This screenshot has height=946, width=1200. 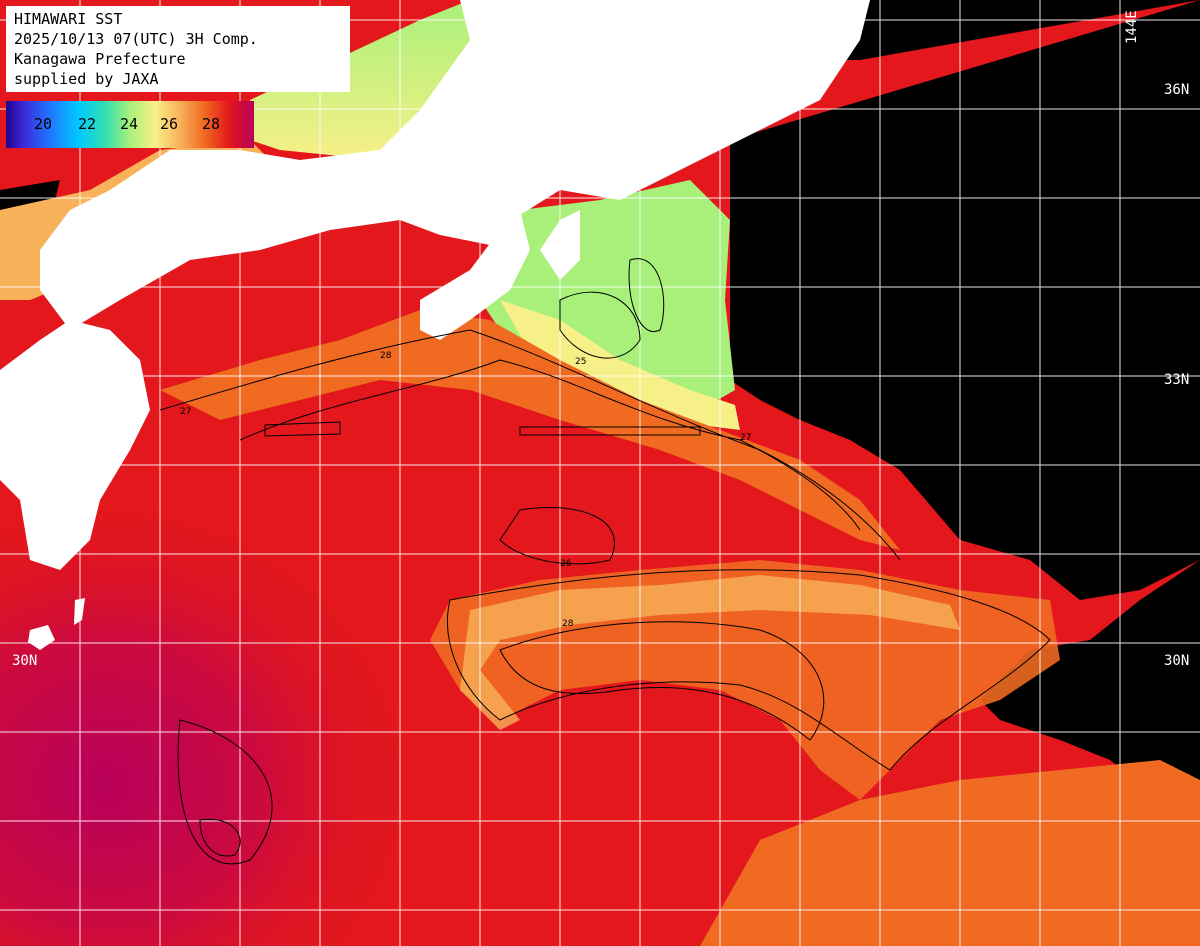 I want to click on contour-26-east, so click(x=557, y=535).